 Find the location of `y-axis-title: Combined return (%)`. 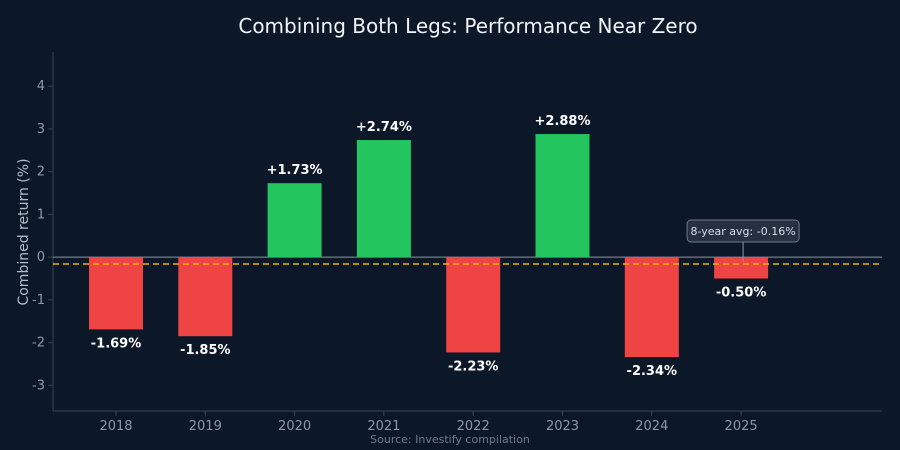

y-axis-title: Combined return (%) is located at coordinates (24, 231).